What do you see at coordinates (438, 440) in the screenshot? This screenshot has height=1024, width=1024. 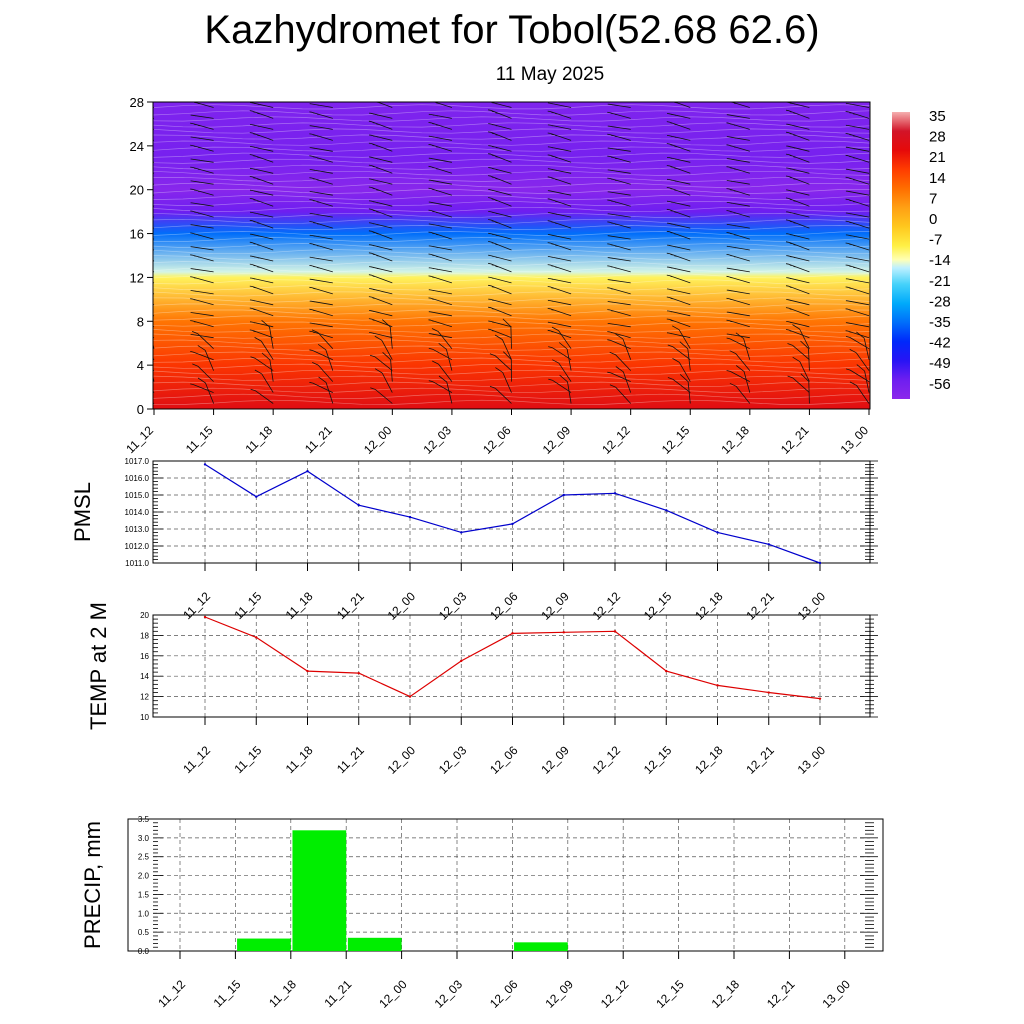 I see `heatmap-xtick-label: 12_03` at bounding box center [438, 440].